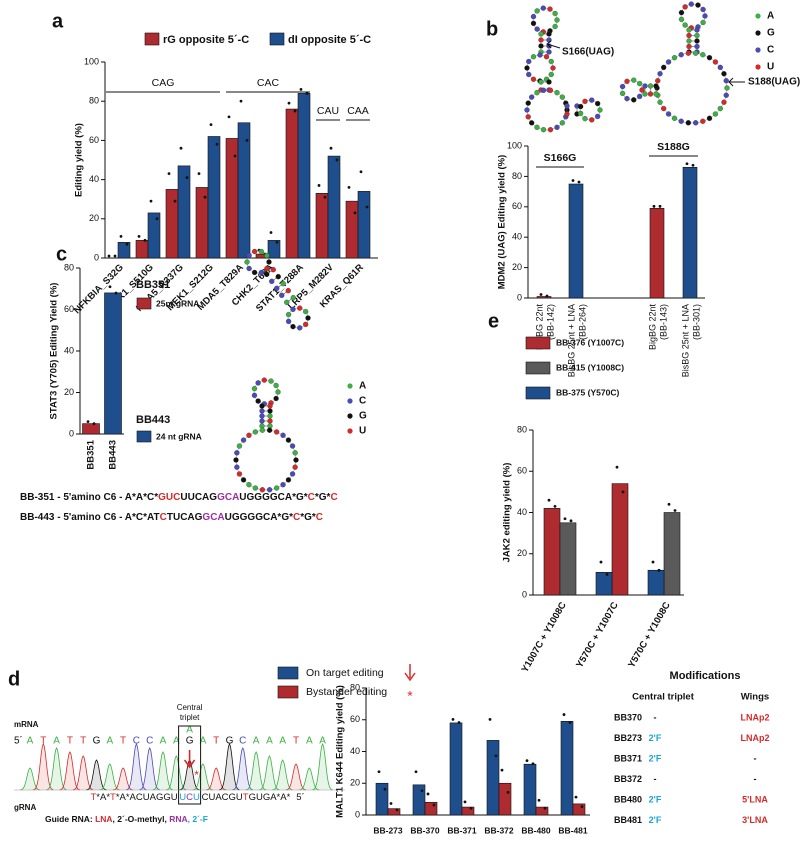 This screenshot has width=800, height=851. What do you see at coordinates (499, 830) in the screenshot?
I see `x-tick-label: BB-372` at bounding box center [499, 830].